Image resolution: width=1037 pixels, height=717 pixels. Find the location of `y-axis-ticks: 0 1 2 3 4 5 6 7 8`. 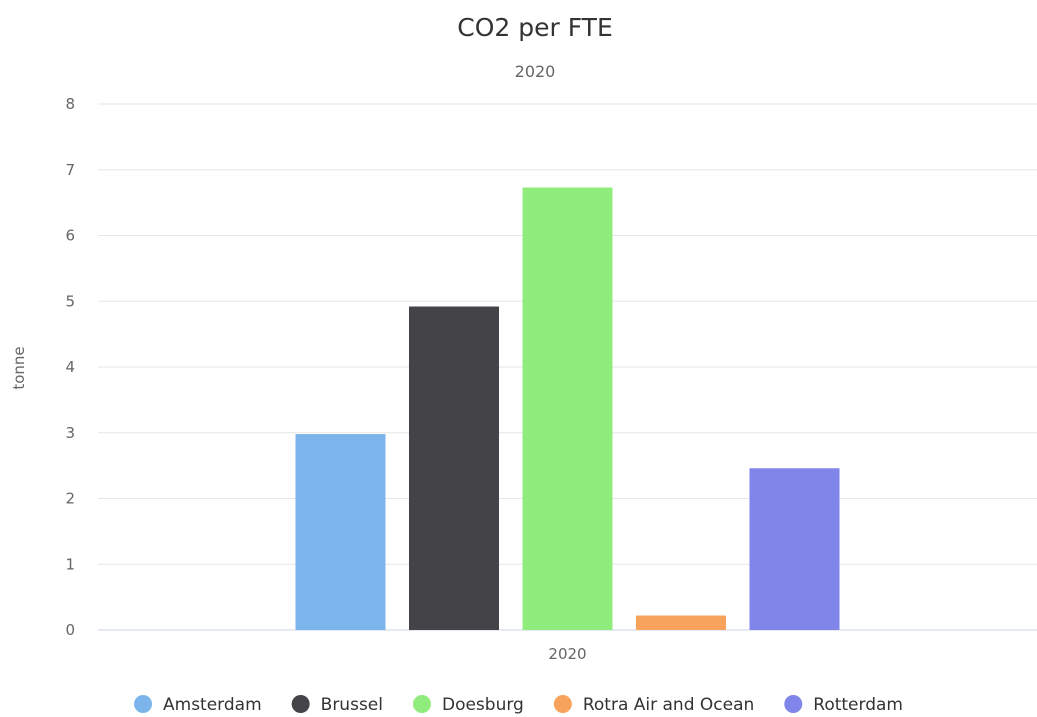

y-axis-ticks: 0 1 2 3 4 5 6 7 8 is located at coordinates (70, 367).